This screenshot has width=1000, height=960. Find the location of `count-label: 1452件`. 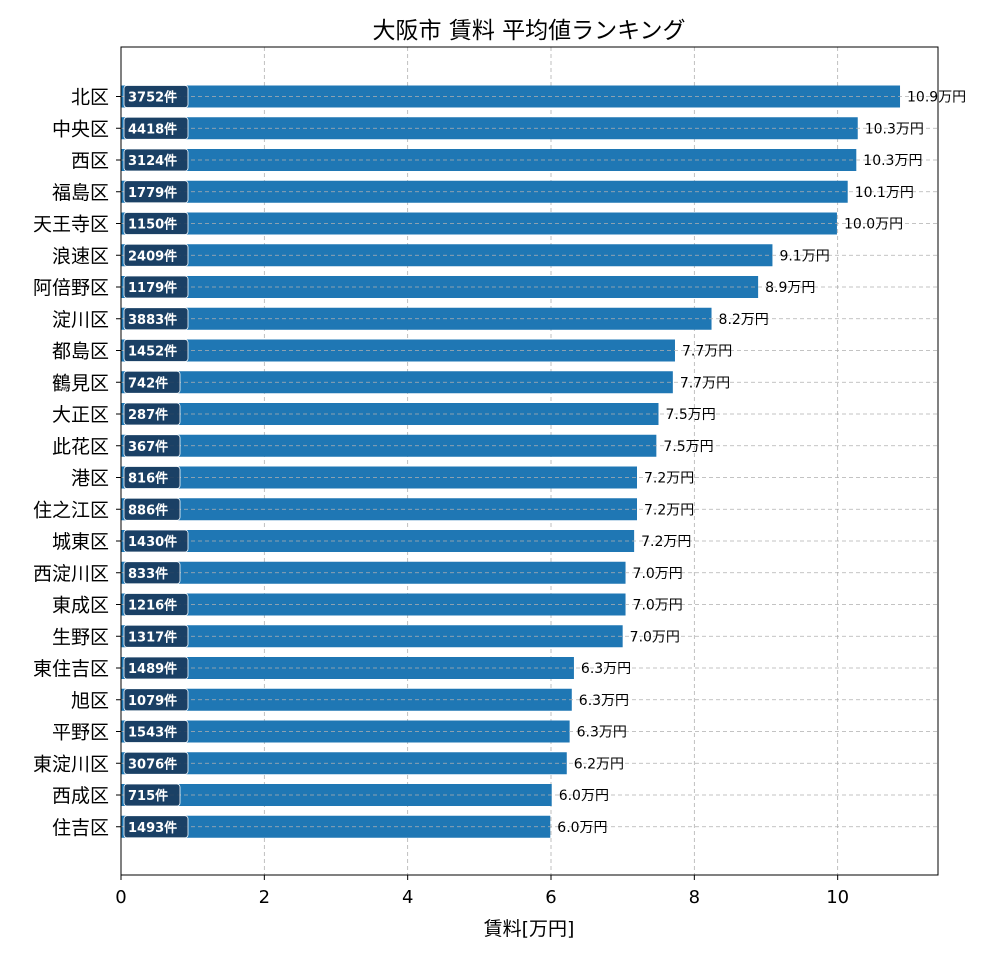

count-label: 1452件 is located at coordinates (152, 352).